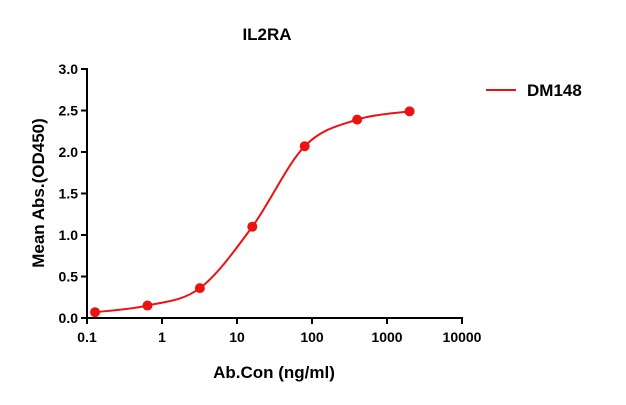  I want to click on x-tick-label: 1000, so click(386, 337).